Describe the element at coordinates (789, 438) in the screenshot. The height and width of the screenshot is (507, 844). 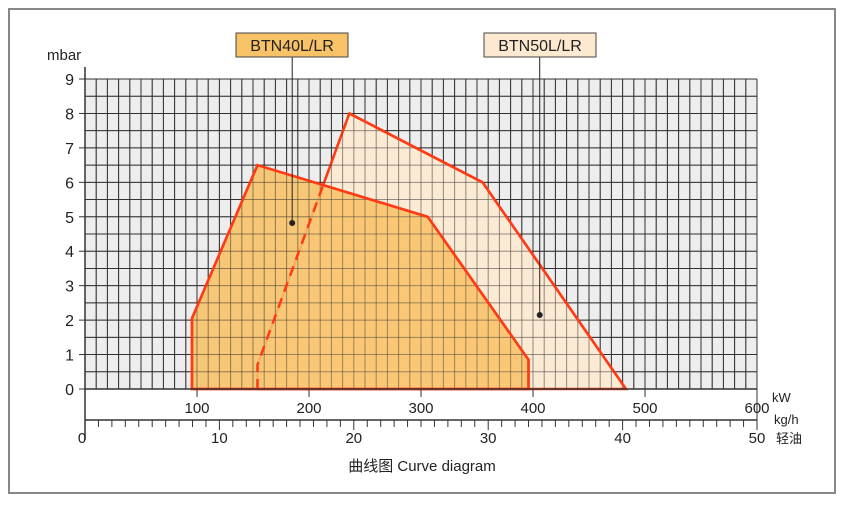
I see `x-axis-label-light-oil: 轻油` at that location.